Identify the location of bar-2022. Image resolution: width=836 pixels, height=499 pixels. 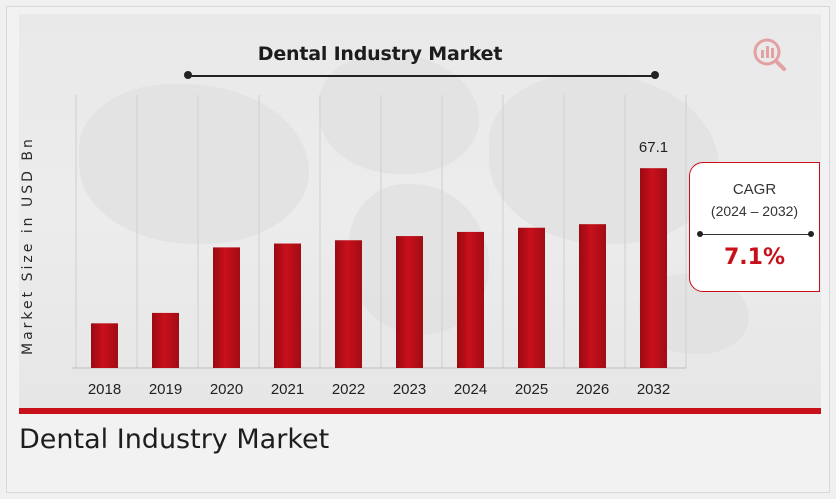
(348, 304).